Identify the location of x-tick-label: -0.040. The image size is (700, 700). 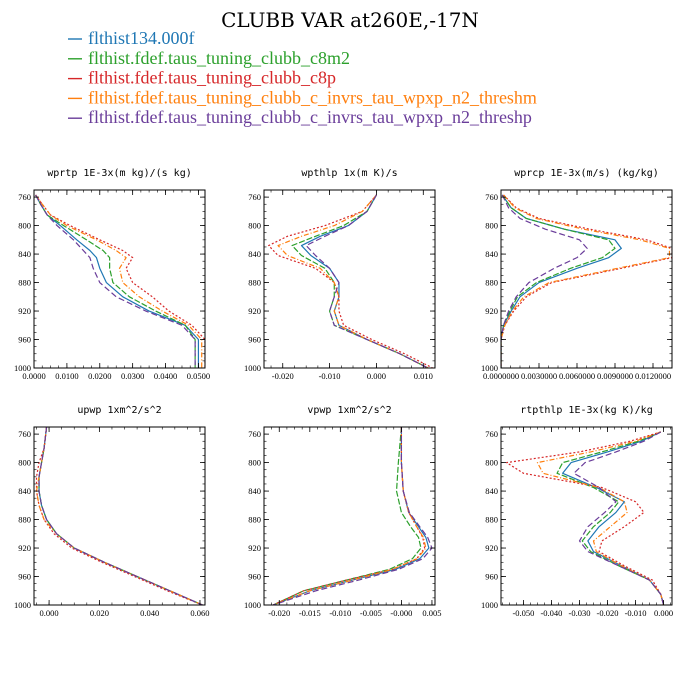
(551, 613).